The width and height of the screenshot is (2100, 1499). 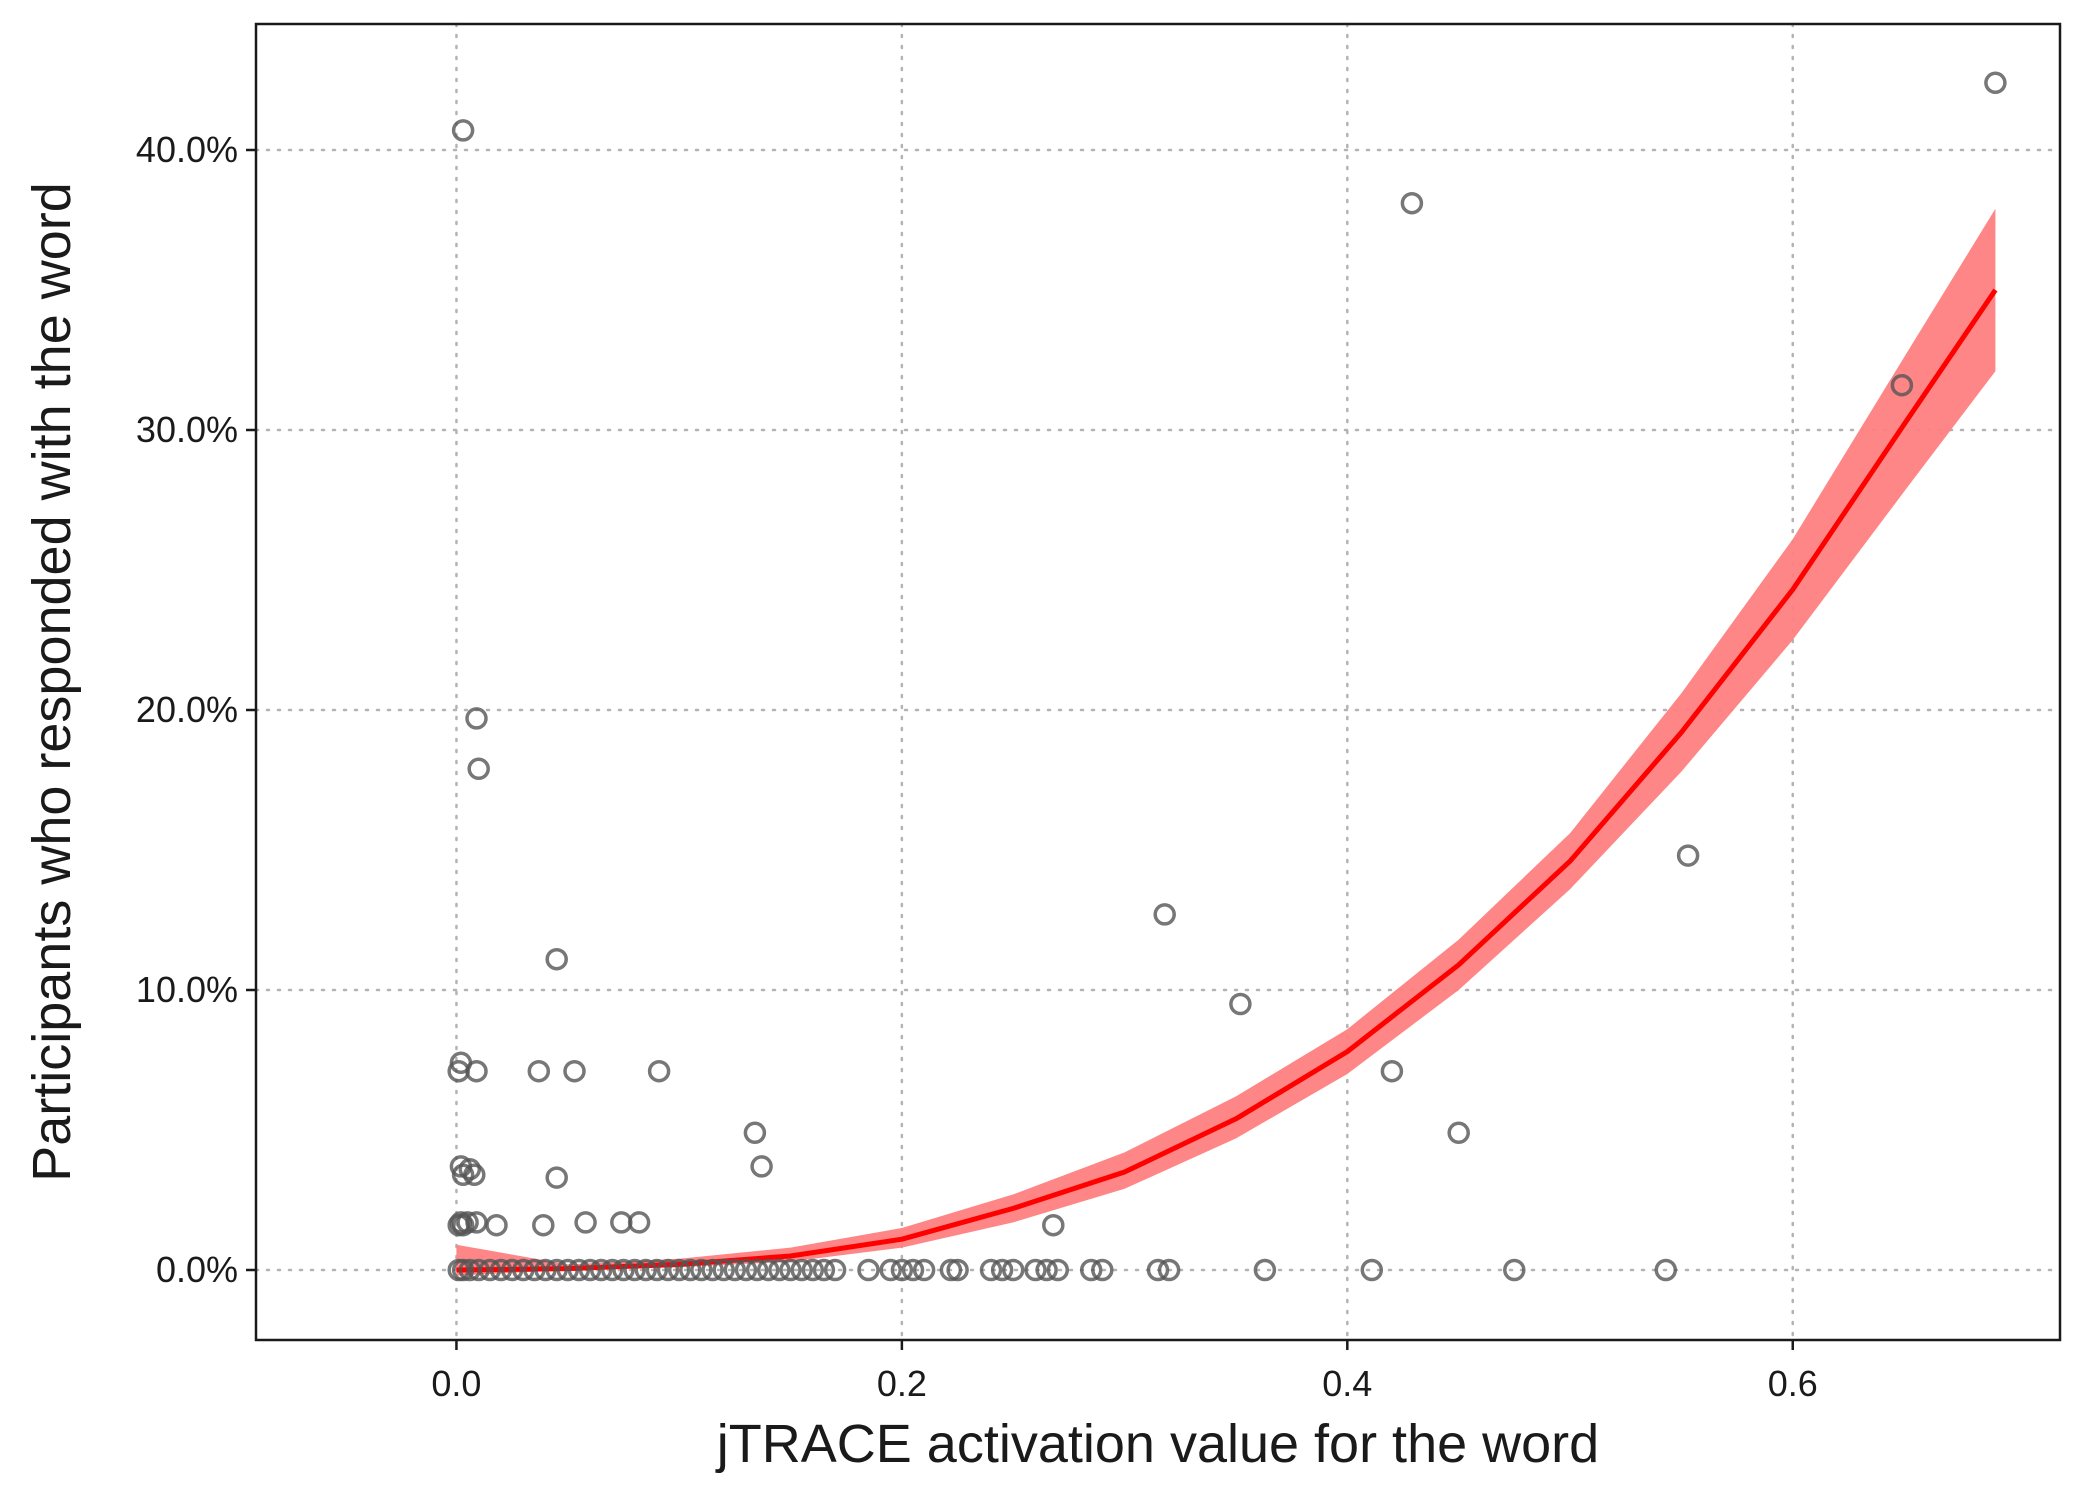 I want to click on y-tick-label: 30.0%, so click(x=187, y=429).